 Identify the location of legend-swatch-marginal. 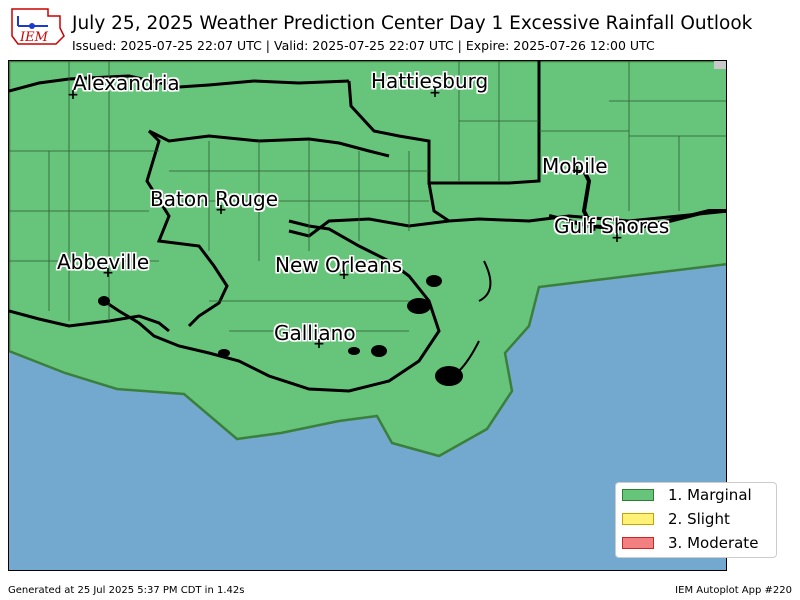
(638, 495).